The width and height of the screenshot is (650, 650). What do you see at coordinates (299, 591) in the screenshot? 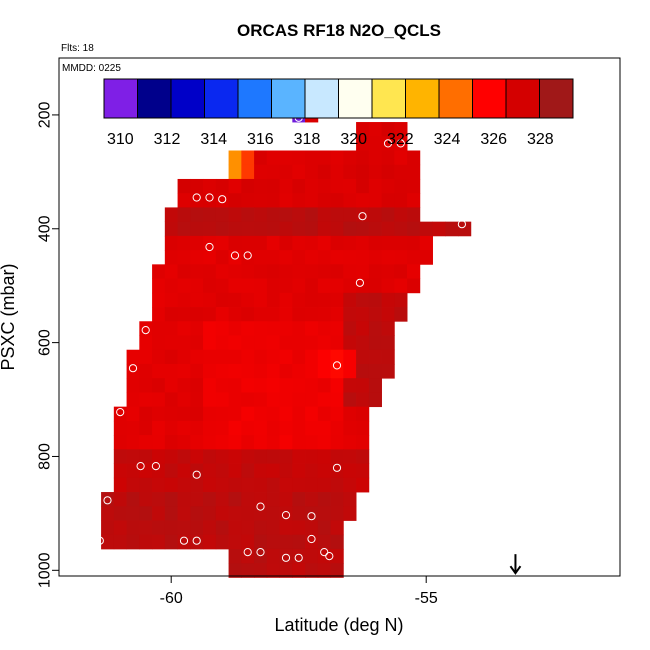
I see `x-axis: -60 -55` at bounding box center [299, 591].